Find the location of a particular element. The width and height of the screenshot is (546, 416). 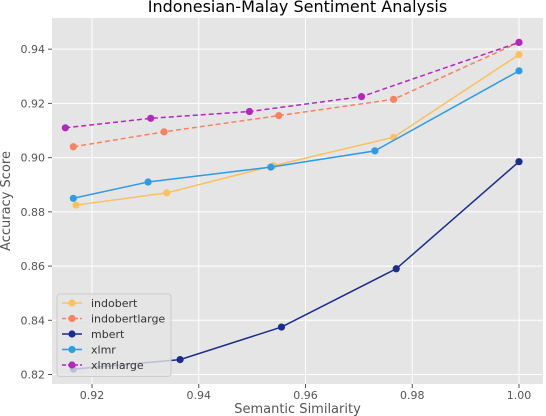

legend: indobert indobertlarge mbert xlmr xlmrlarge is located at coordinates (114, 335).